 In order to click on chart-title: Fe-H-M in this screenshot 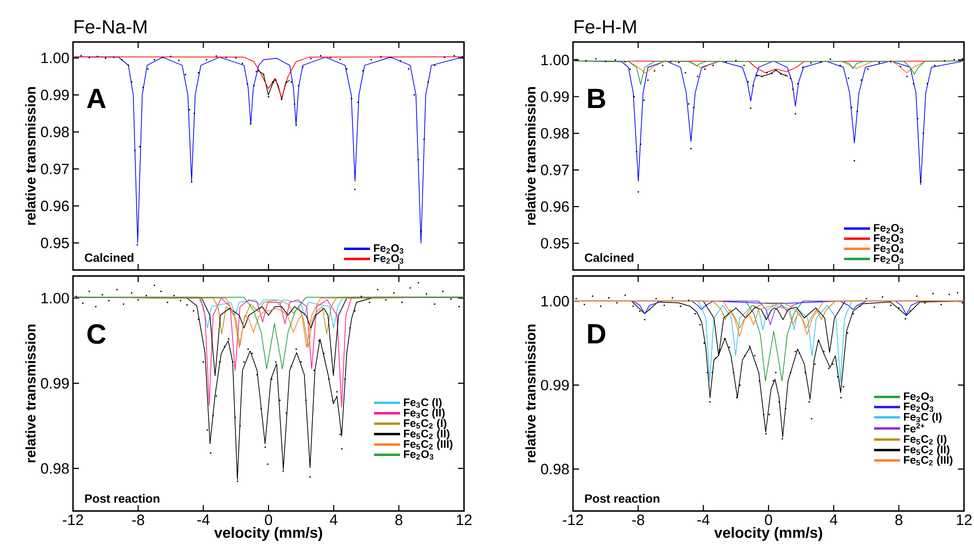, I will do `click(605, 27)`.